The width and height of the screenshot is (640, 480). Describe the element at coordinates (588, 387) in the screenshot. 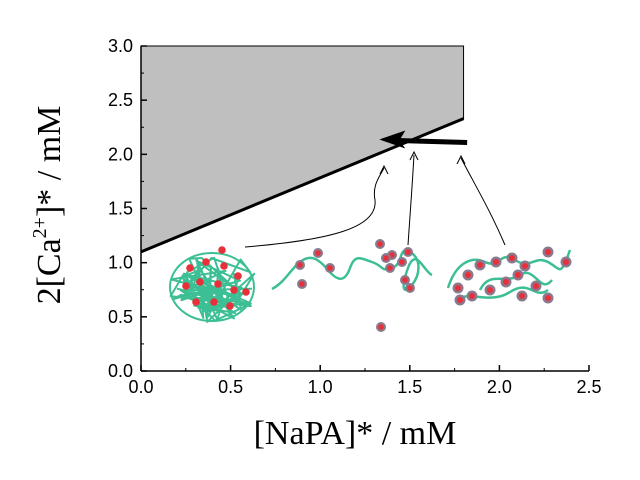

I see `x-tick-label: 2.5` at that location.